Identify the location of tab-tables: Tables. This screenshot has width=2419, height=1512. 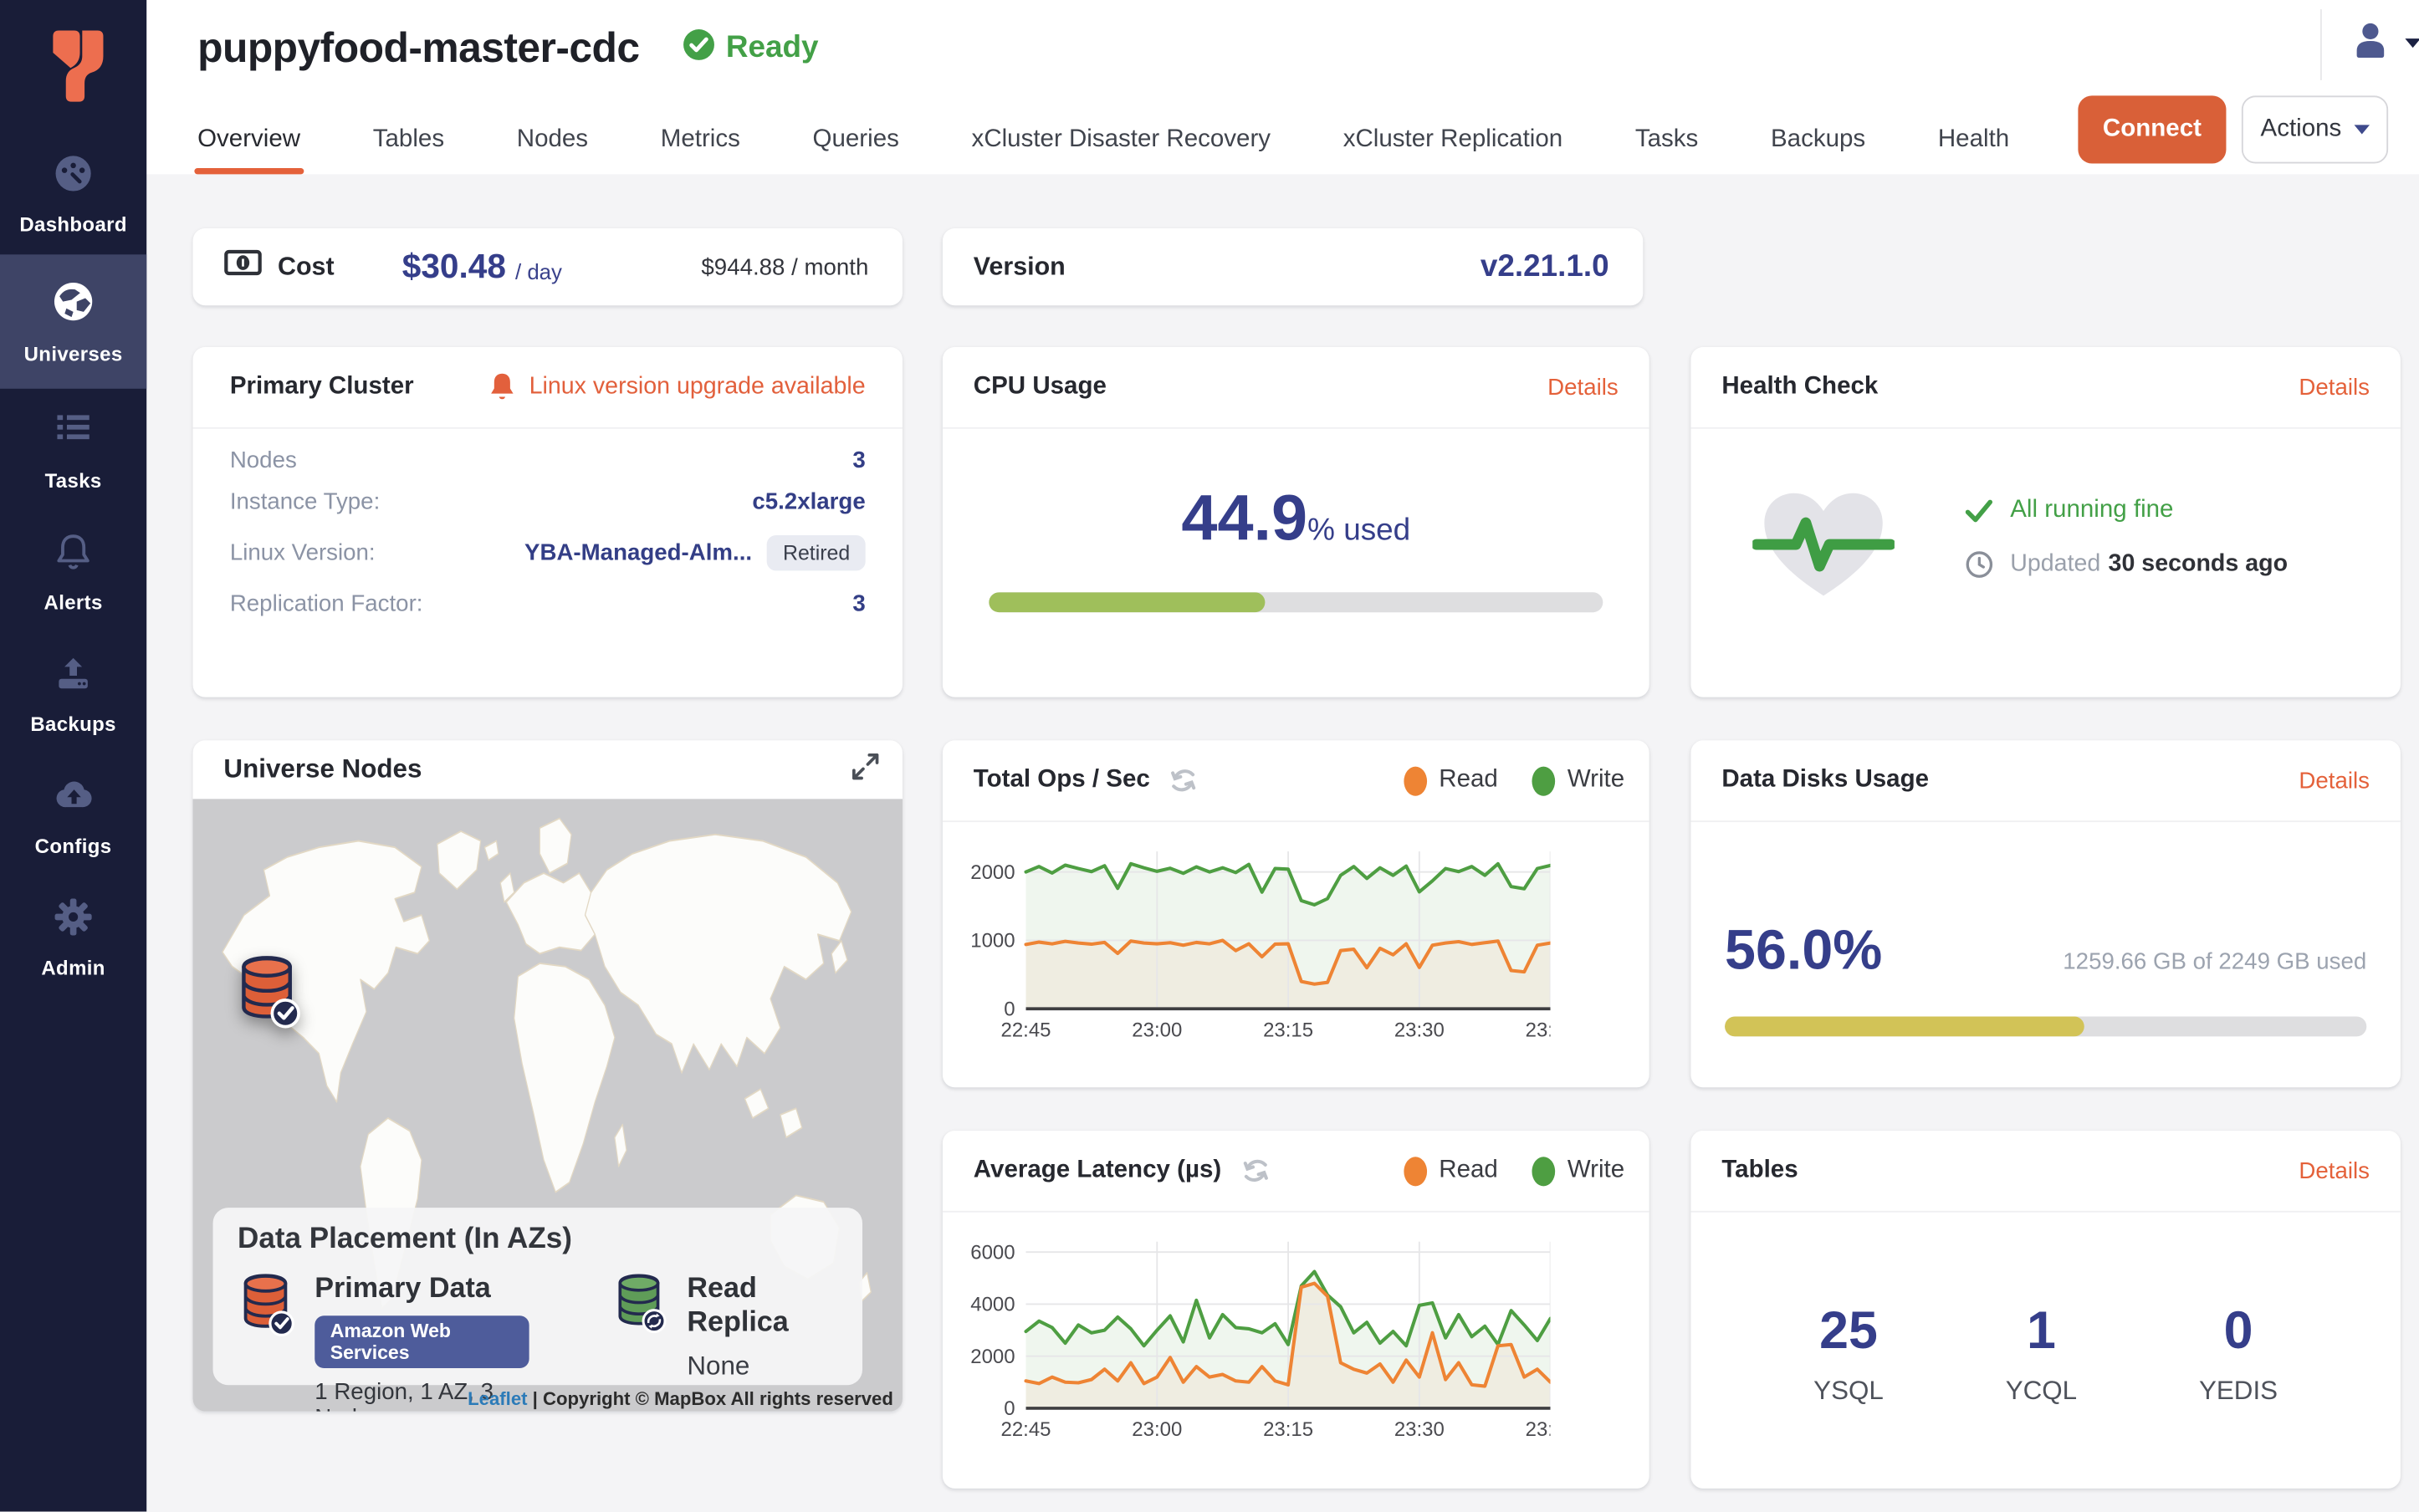
(408, 139).